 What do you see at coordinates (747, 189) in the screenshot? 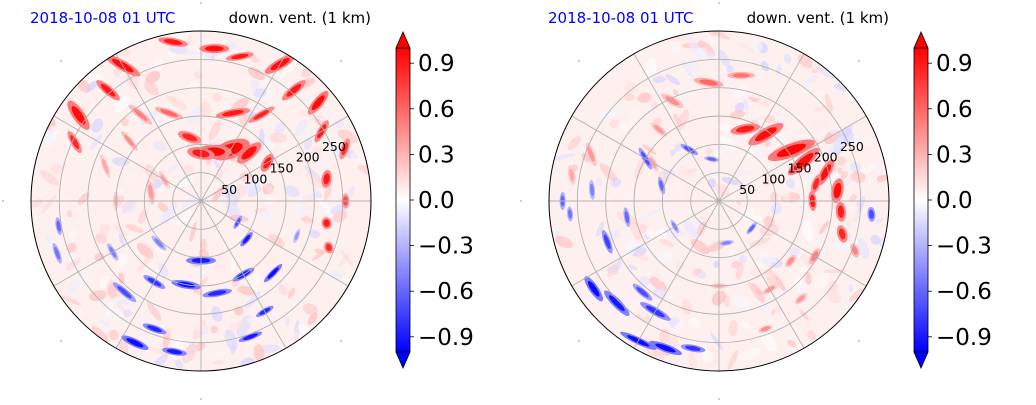
I see `radial-tick-label: 50` at bounding box center [747, 189].